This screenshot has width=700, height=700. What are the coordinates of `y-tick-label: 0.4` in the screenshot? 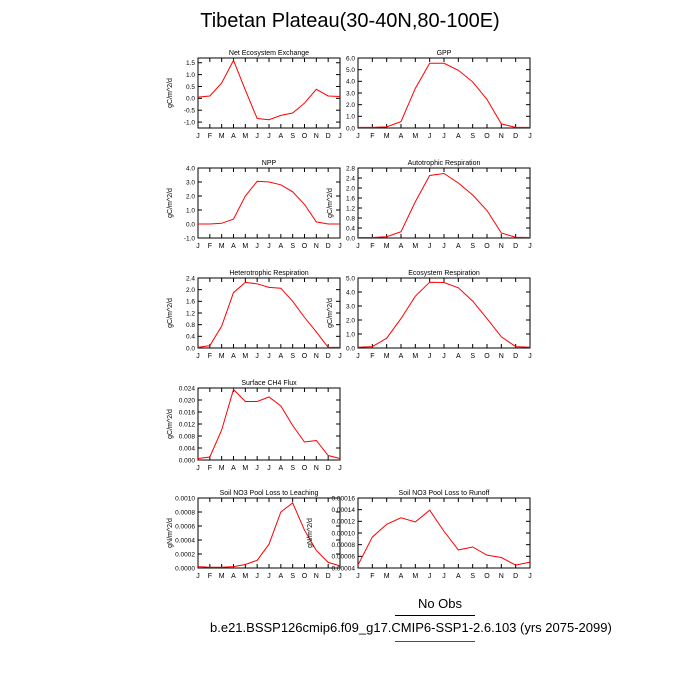 It's located at (350, 228).